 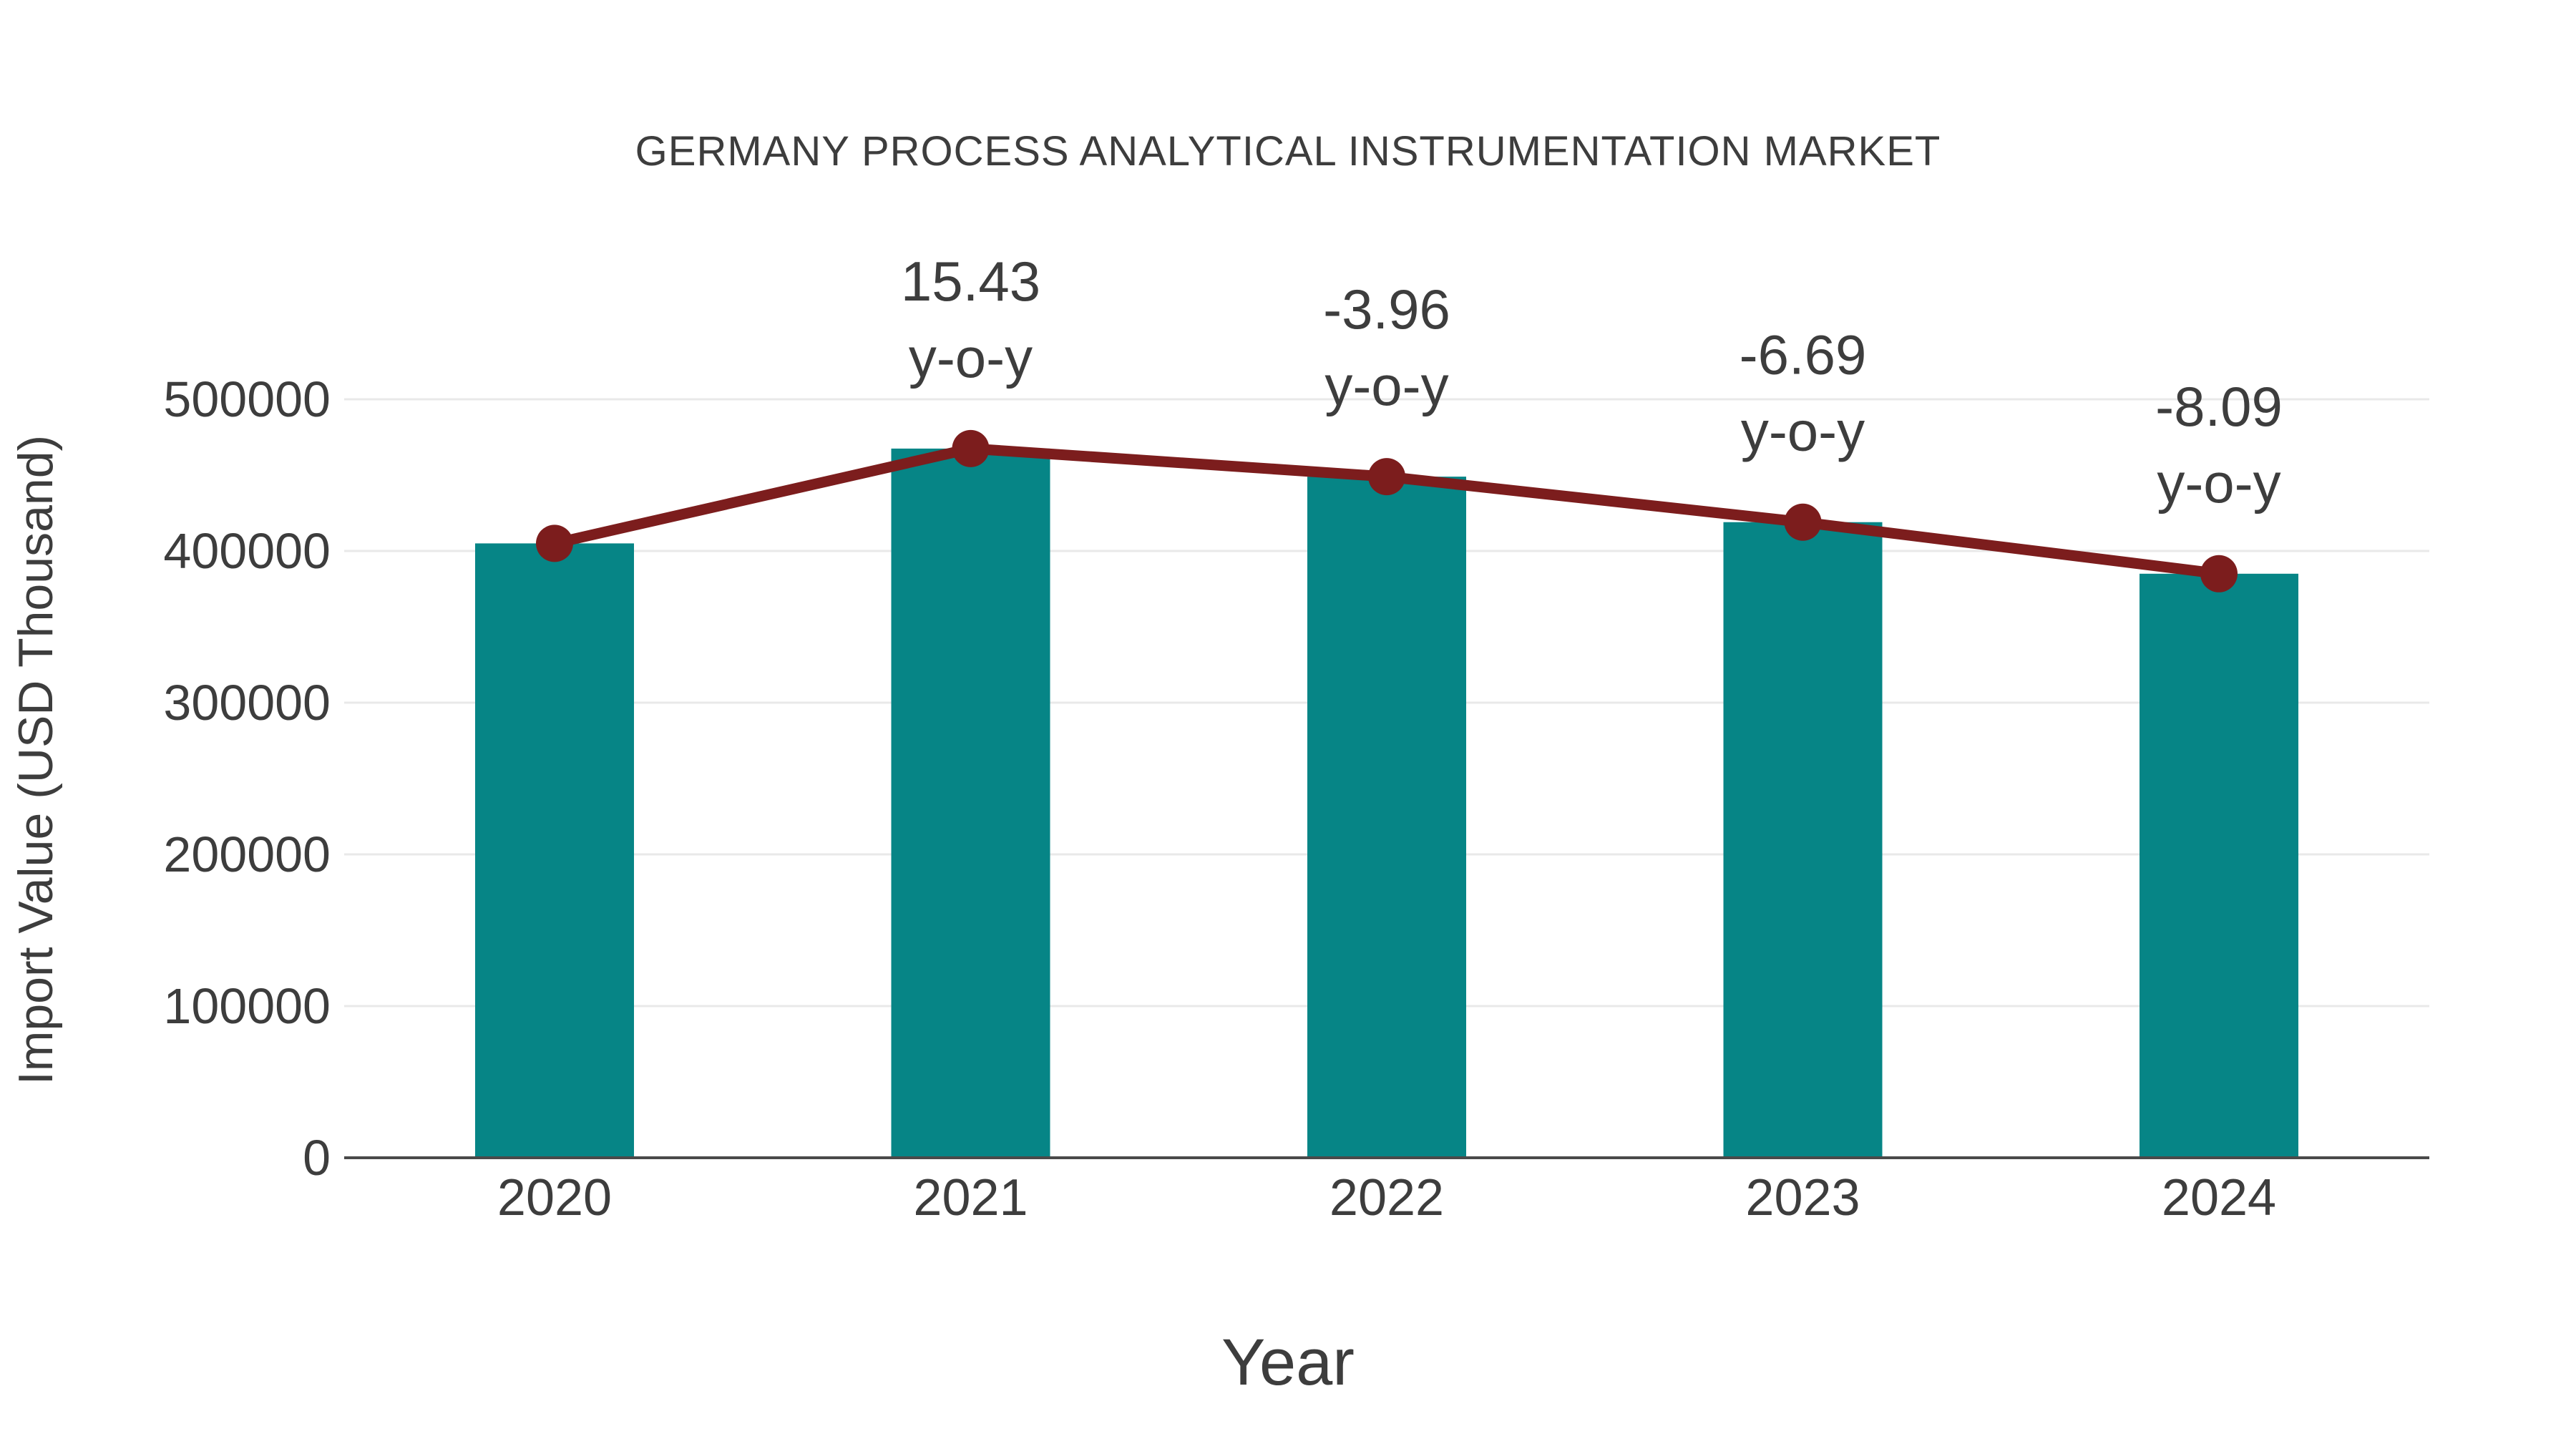 What do you see at coordinates (970, 281) in the screenshot?
I see `annotation-value-2021: 15.43` at bounding box center [970, 281].